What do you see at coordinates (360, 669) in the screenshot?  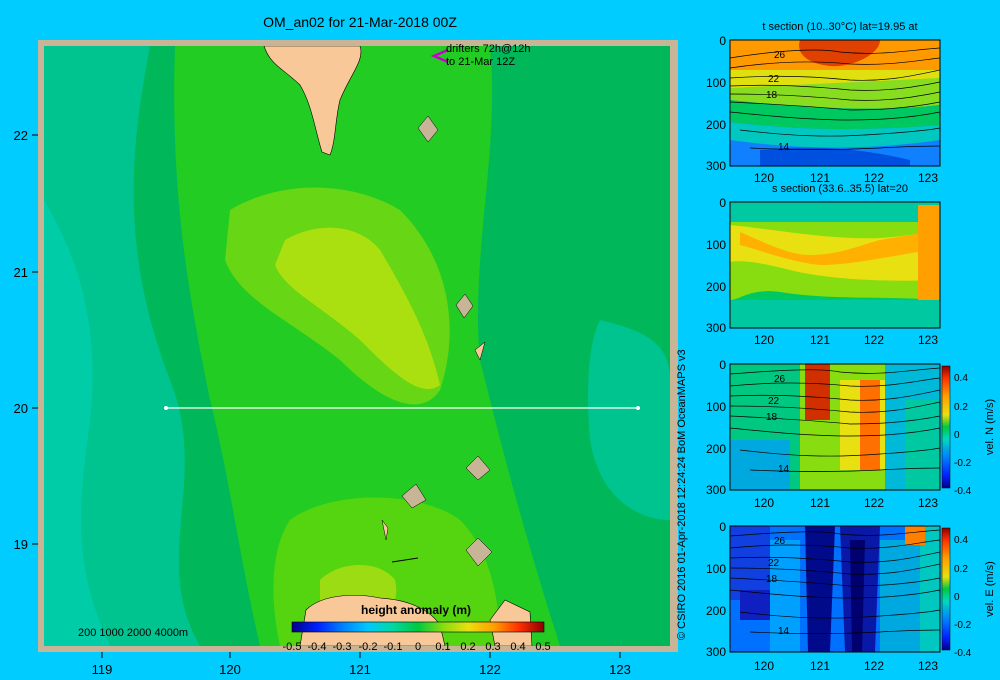 I see `x-tick-label: 121` at bounding box center [360, 669].